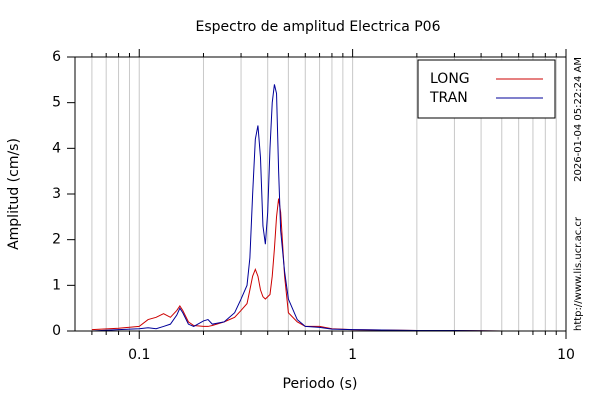 The image size is (600, 400). Describe the element at coordinates (320, 384) in the screenshot. I see `x-axis-label: Periodo (s)` at that location.